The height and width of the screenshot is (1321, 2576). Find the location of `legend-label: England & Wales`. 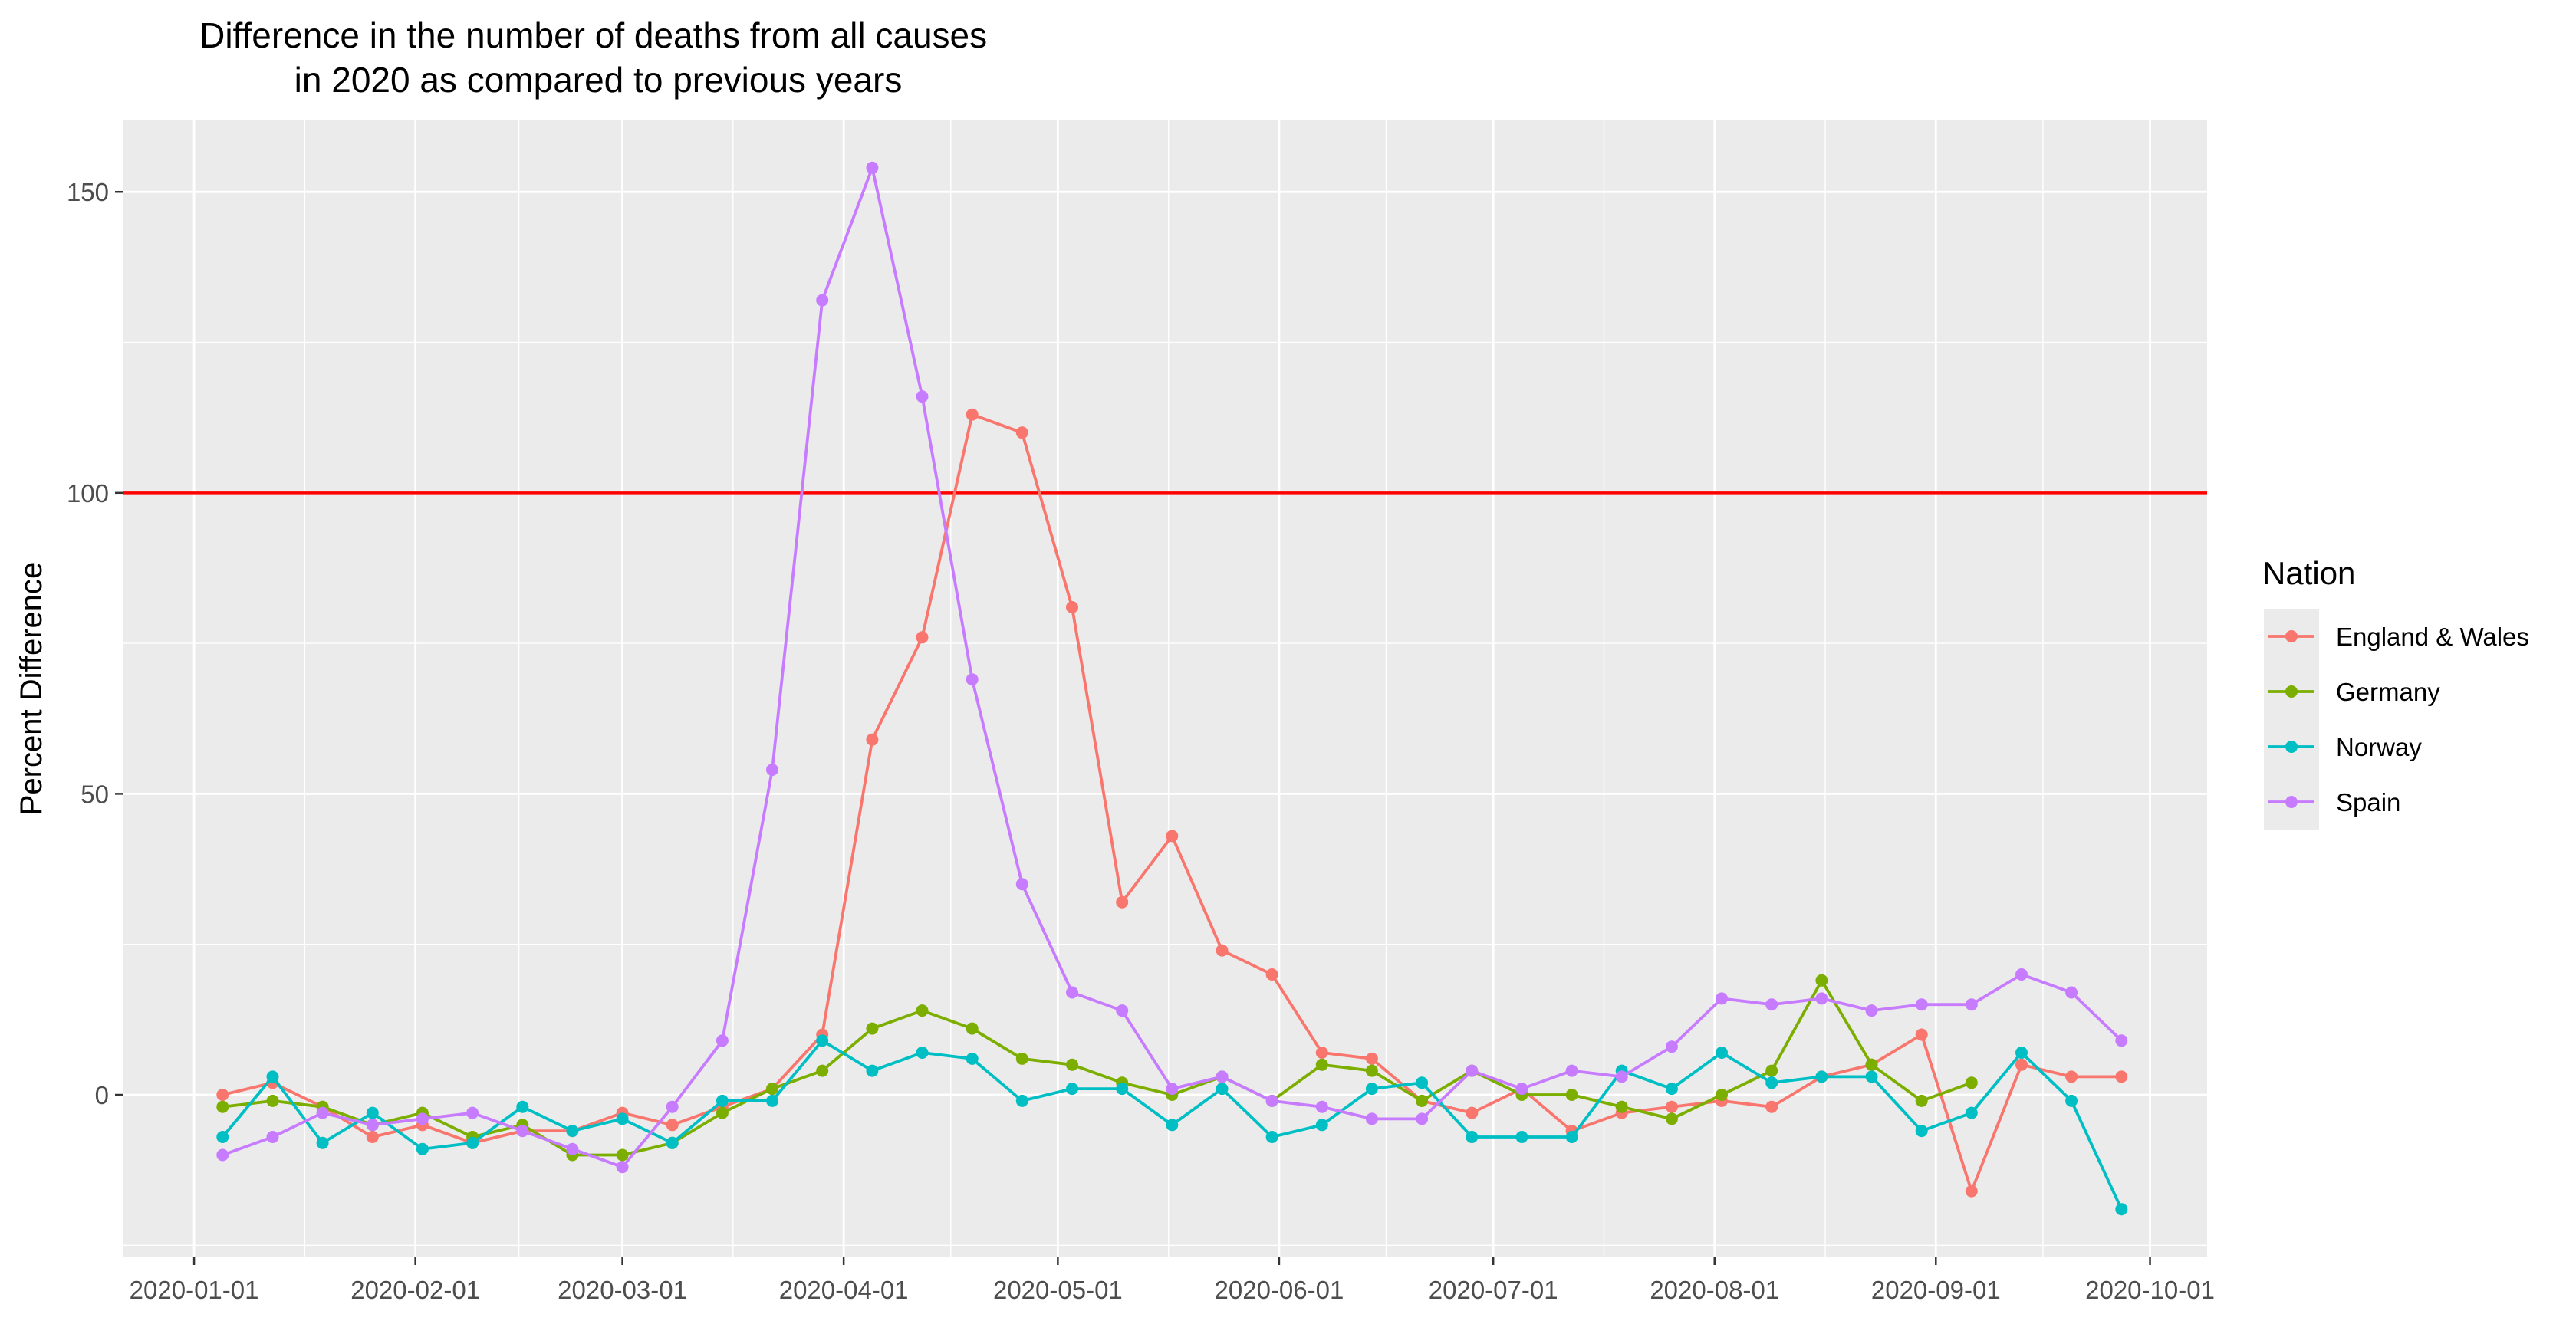

legend-label: England & Wales is located at coordinates (2432, 637).